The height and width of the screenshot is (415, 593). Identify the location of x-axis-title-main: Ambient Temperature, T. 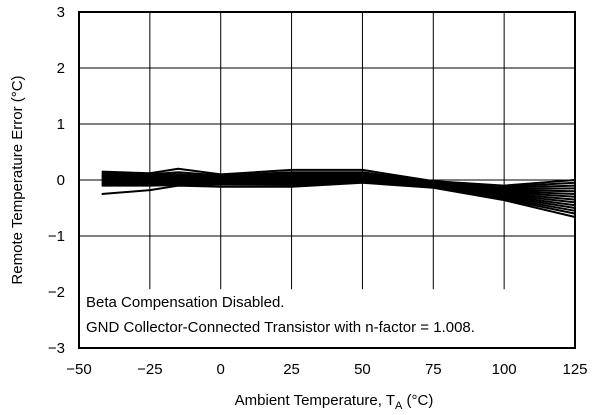
(315, 400).